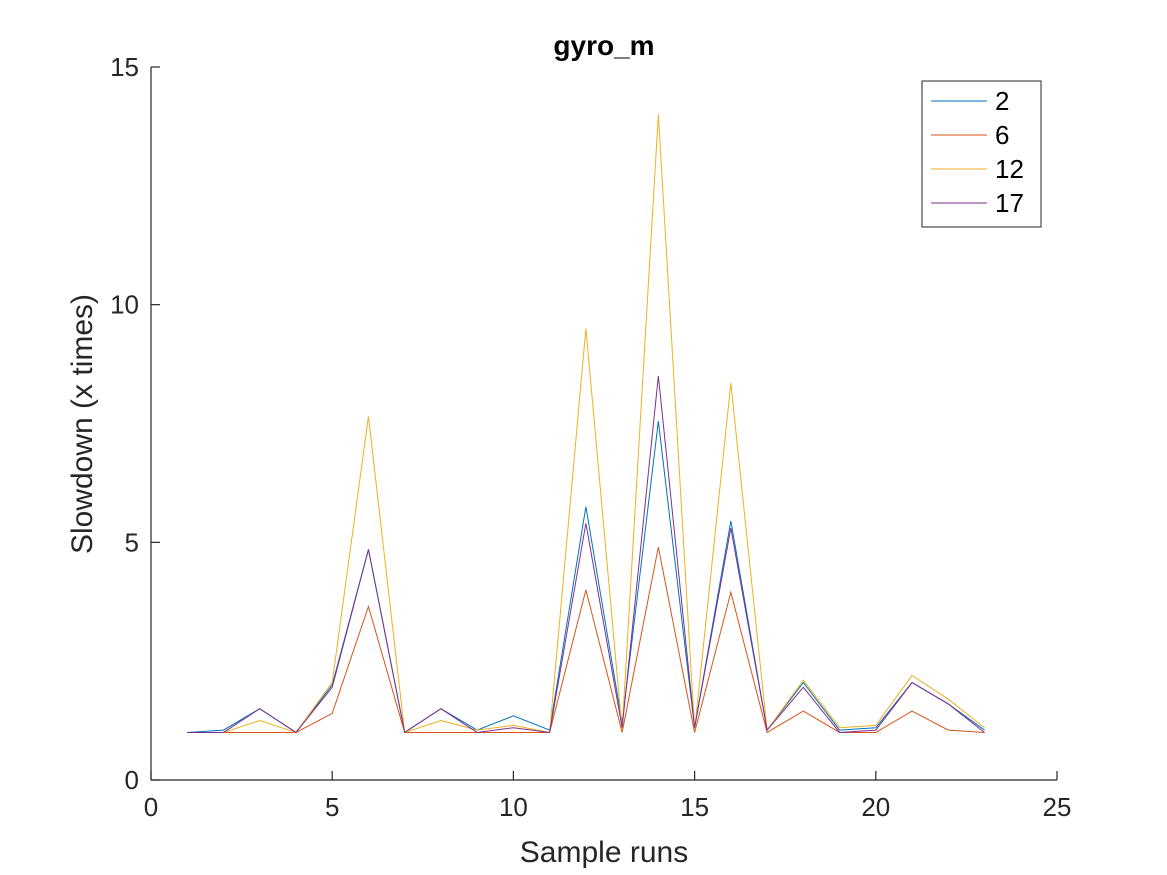  What do you see at coordinates (1057, 807) in the screenshot?
I see `x-tick-label: 25` at bounding box center [1057, 807].